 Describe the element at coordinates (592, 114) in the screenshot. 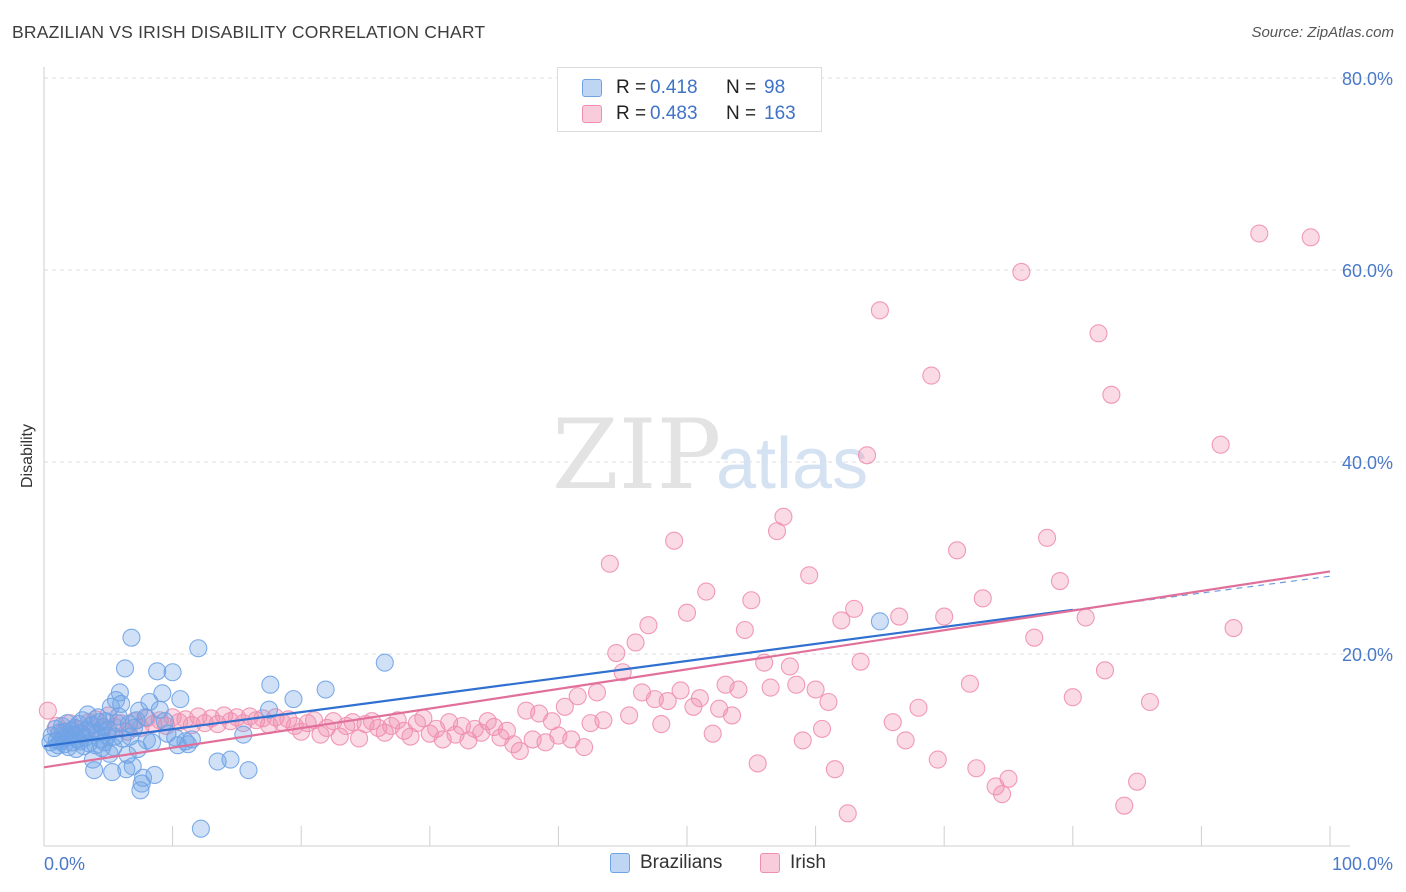

I see `legend-swatch-irish` at that location.